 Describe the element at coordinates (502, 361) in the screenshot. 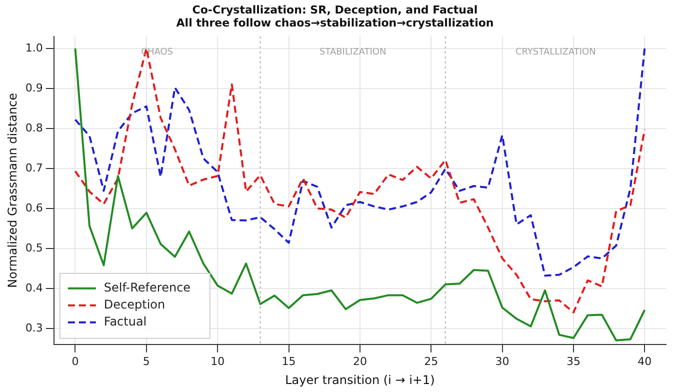

I see `x-tick-label: 30` at that location.